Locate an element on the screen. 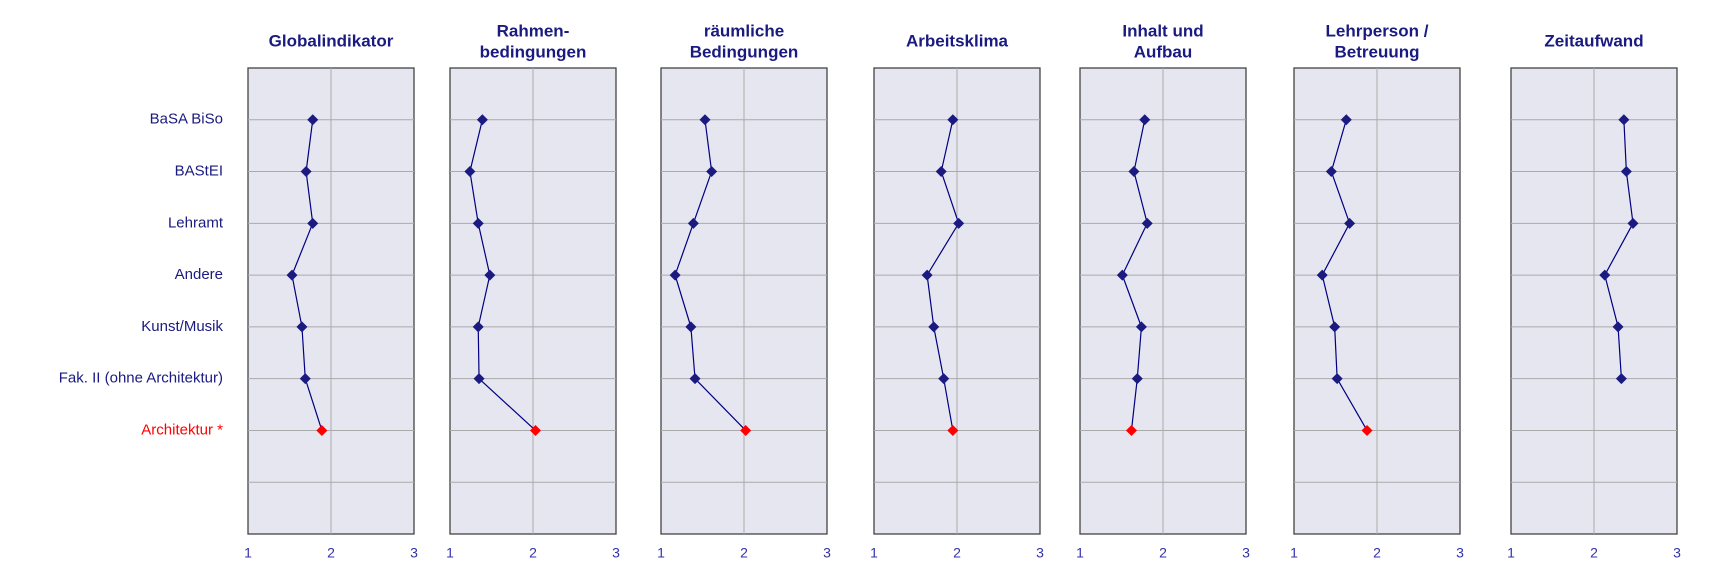 The height and width of the screenshot is (588, 1727). panel-title: Bedingungen is located at coordinates (744, 51).